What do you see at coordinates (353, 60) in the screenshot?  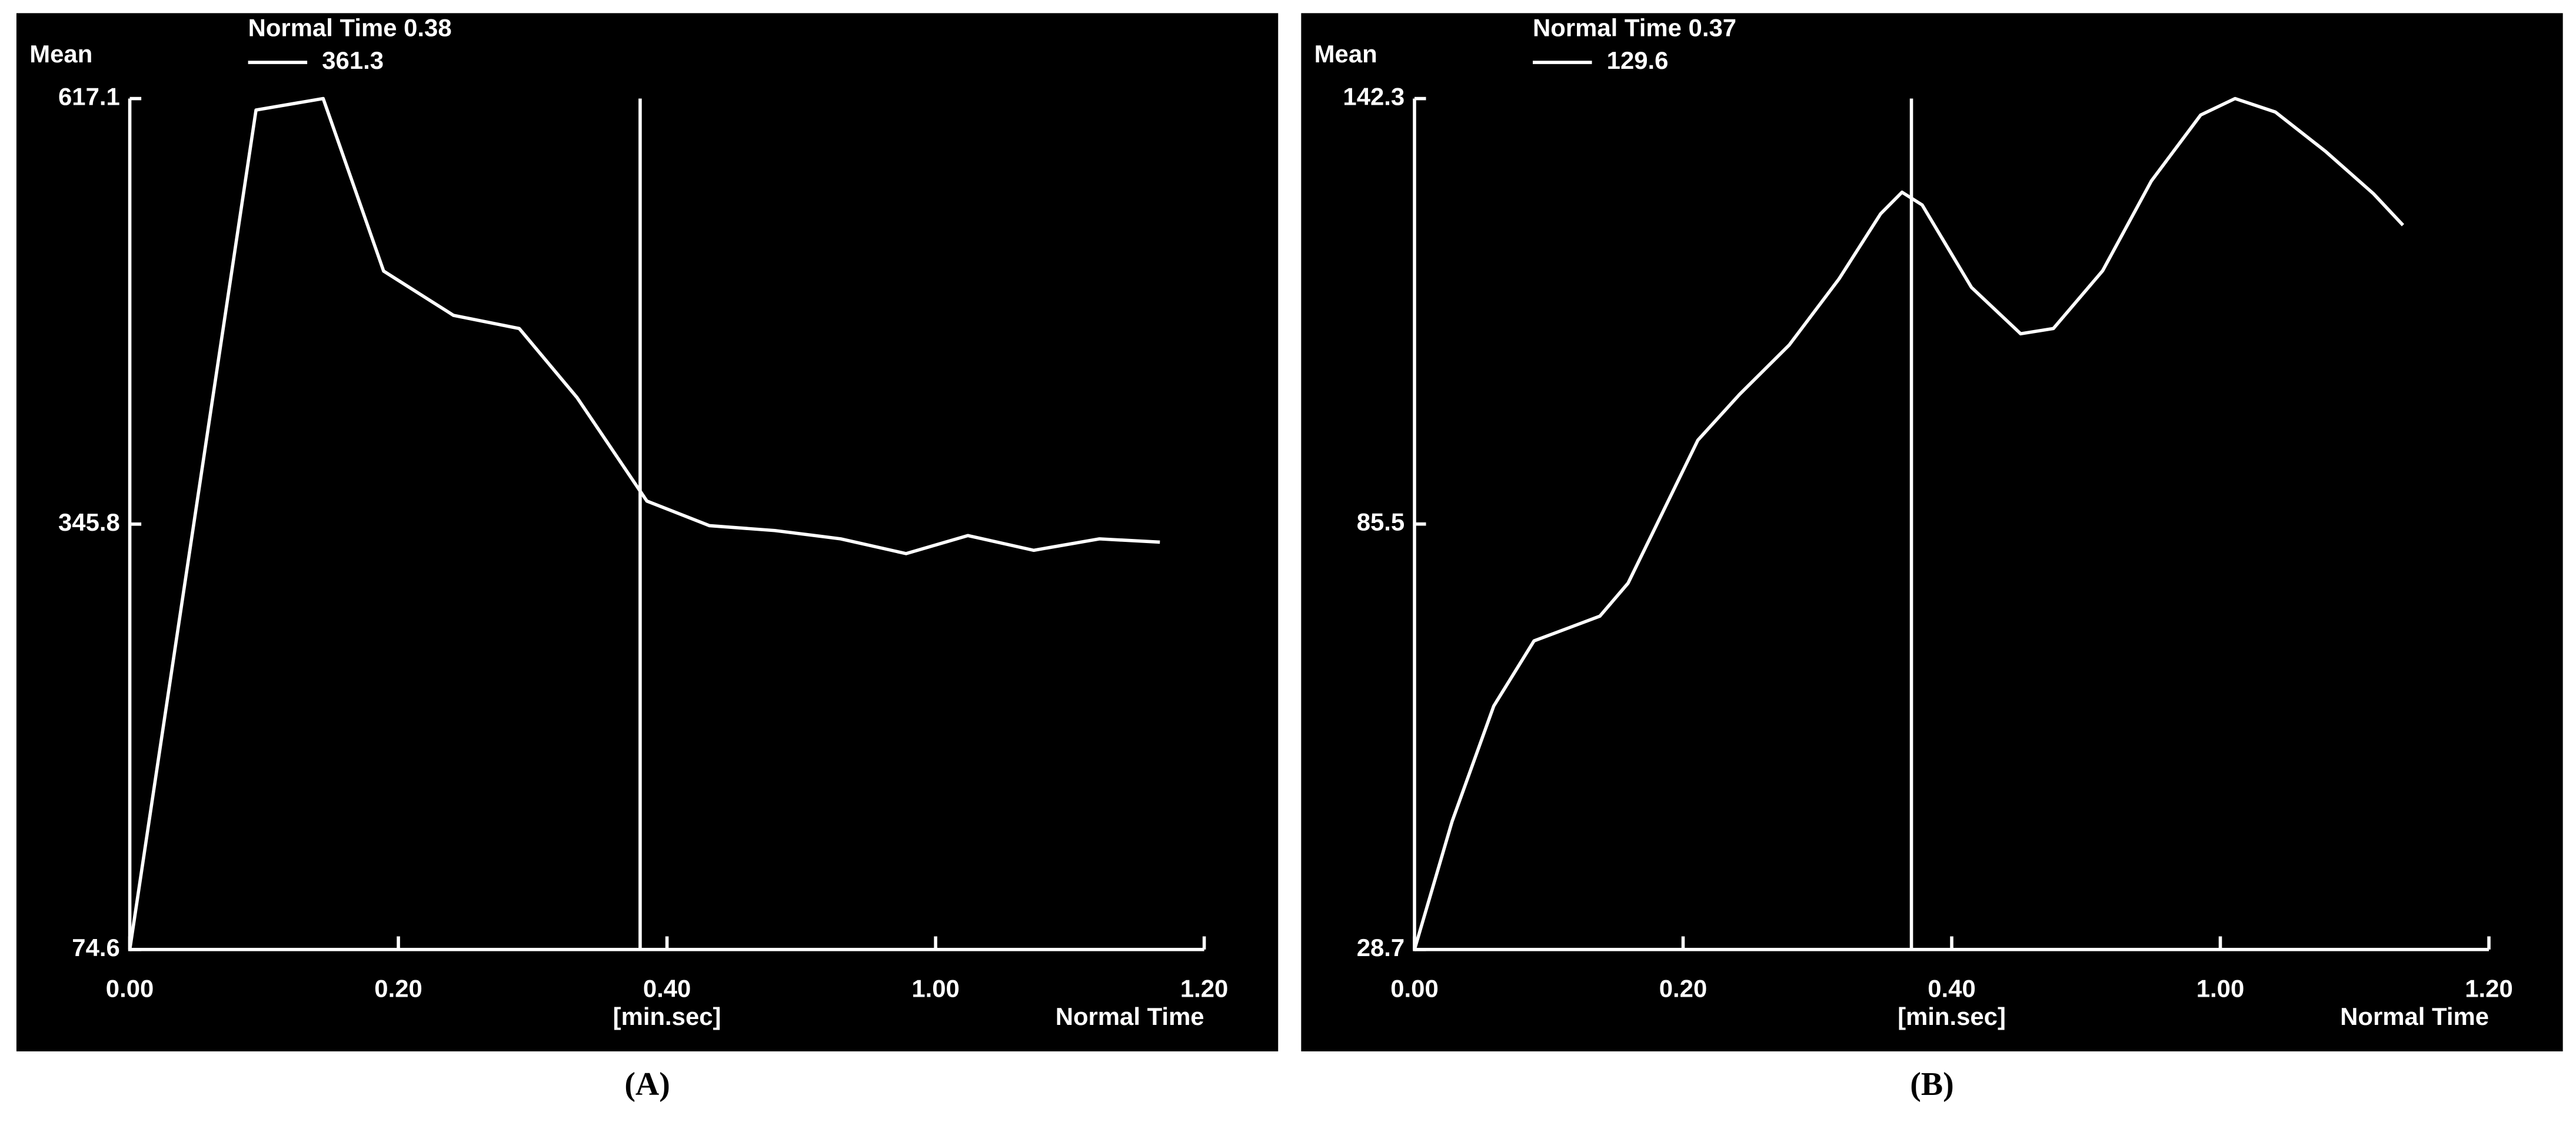 I see `legend-label: 361.3` at bounding box center [353, 60].